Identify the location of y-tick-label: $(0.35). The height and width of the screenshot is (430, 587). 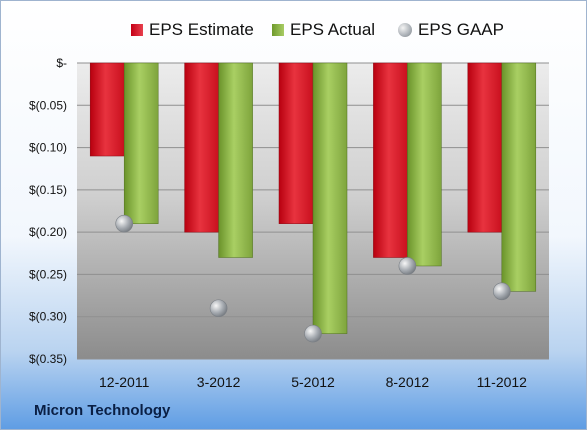
(48, 359).